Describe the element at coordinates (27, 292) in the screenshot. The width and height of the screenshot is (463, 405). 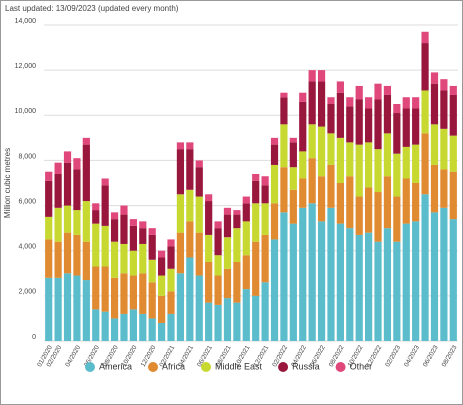
I see `y-tick-label: 2,000` at that location.